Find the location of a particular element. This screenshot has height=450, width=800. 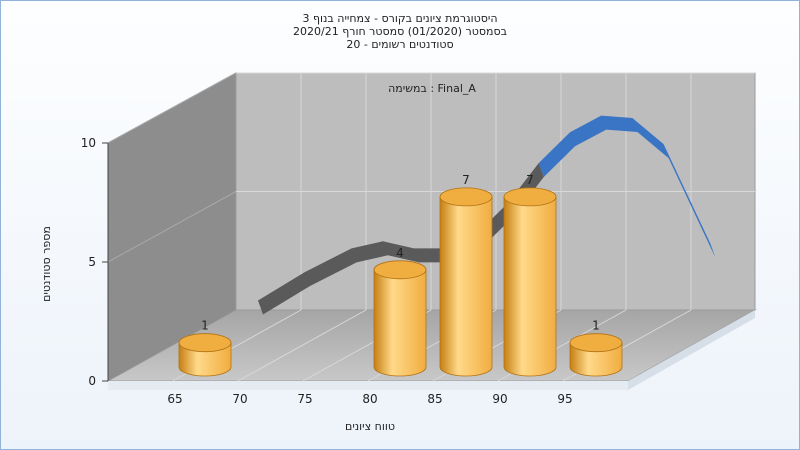

x-tick-label: 65 is located at coordinates (174, 399).